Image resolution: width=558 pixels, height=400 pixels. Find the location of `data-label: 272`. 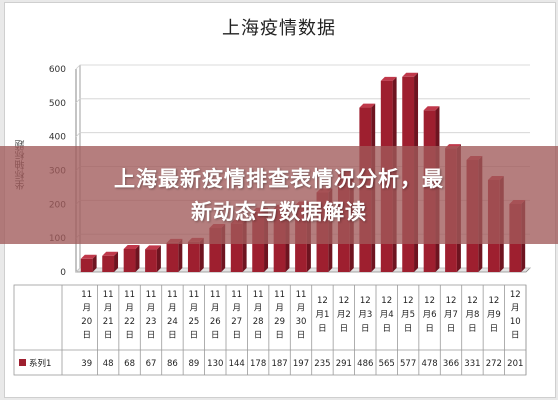

data-label: 272 is located at coordinates (494, 364).